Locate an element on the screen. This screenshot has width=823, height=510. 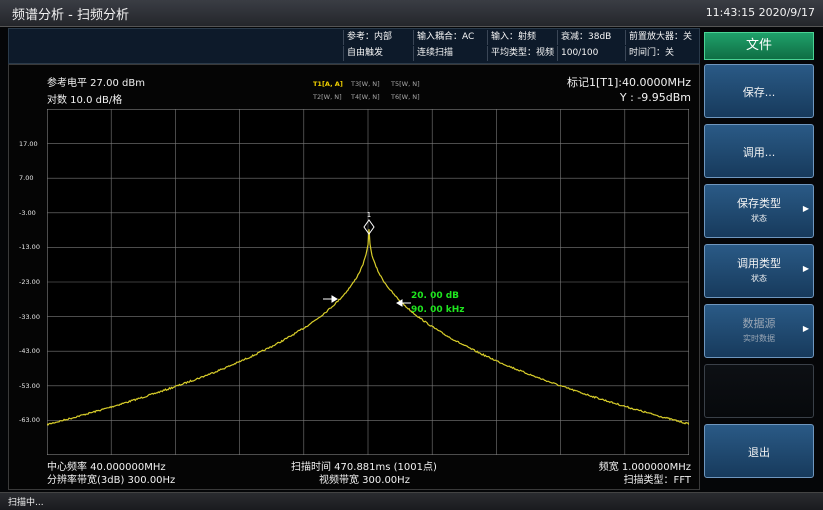
marker-amplitude-readout: Y : -9.95dBm is located at coordinates (655, 97).